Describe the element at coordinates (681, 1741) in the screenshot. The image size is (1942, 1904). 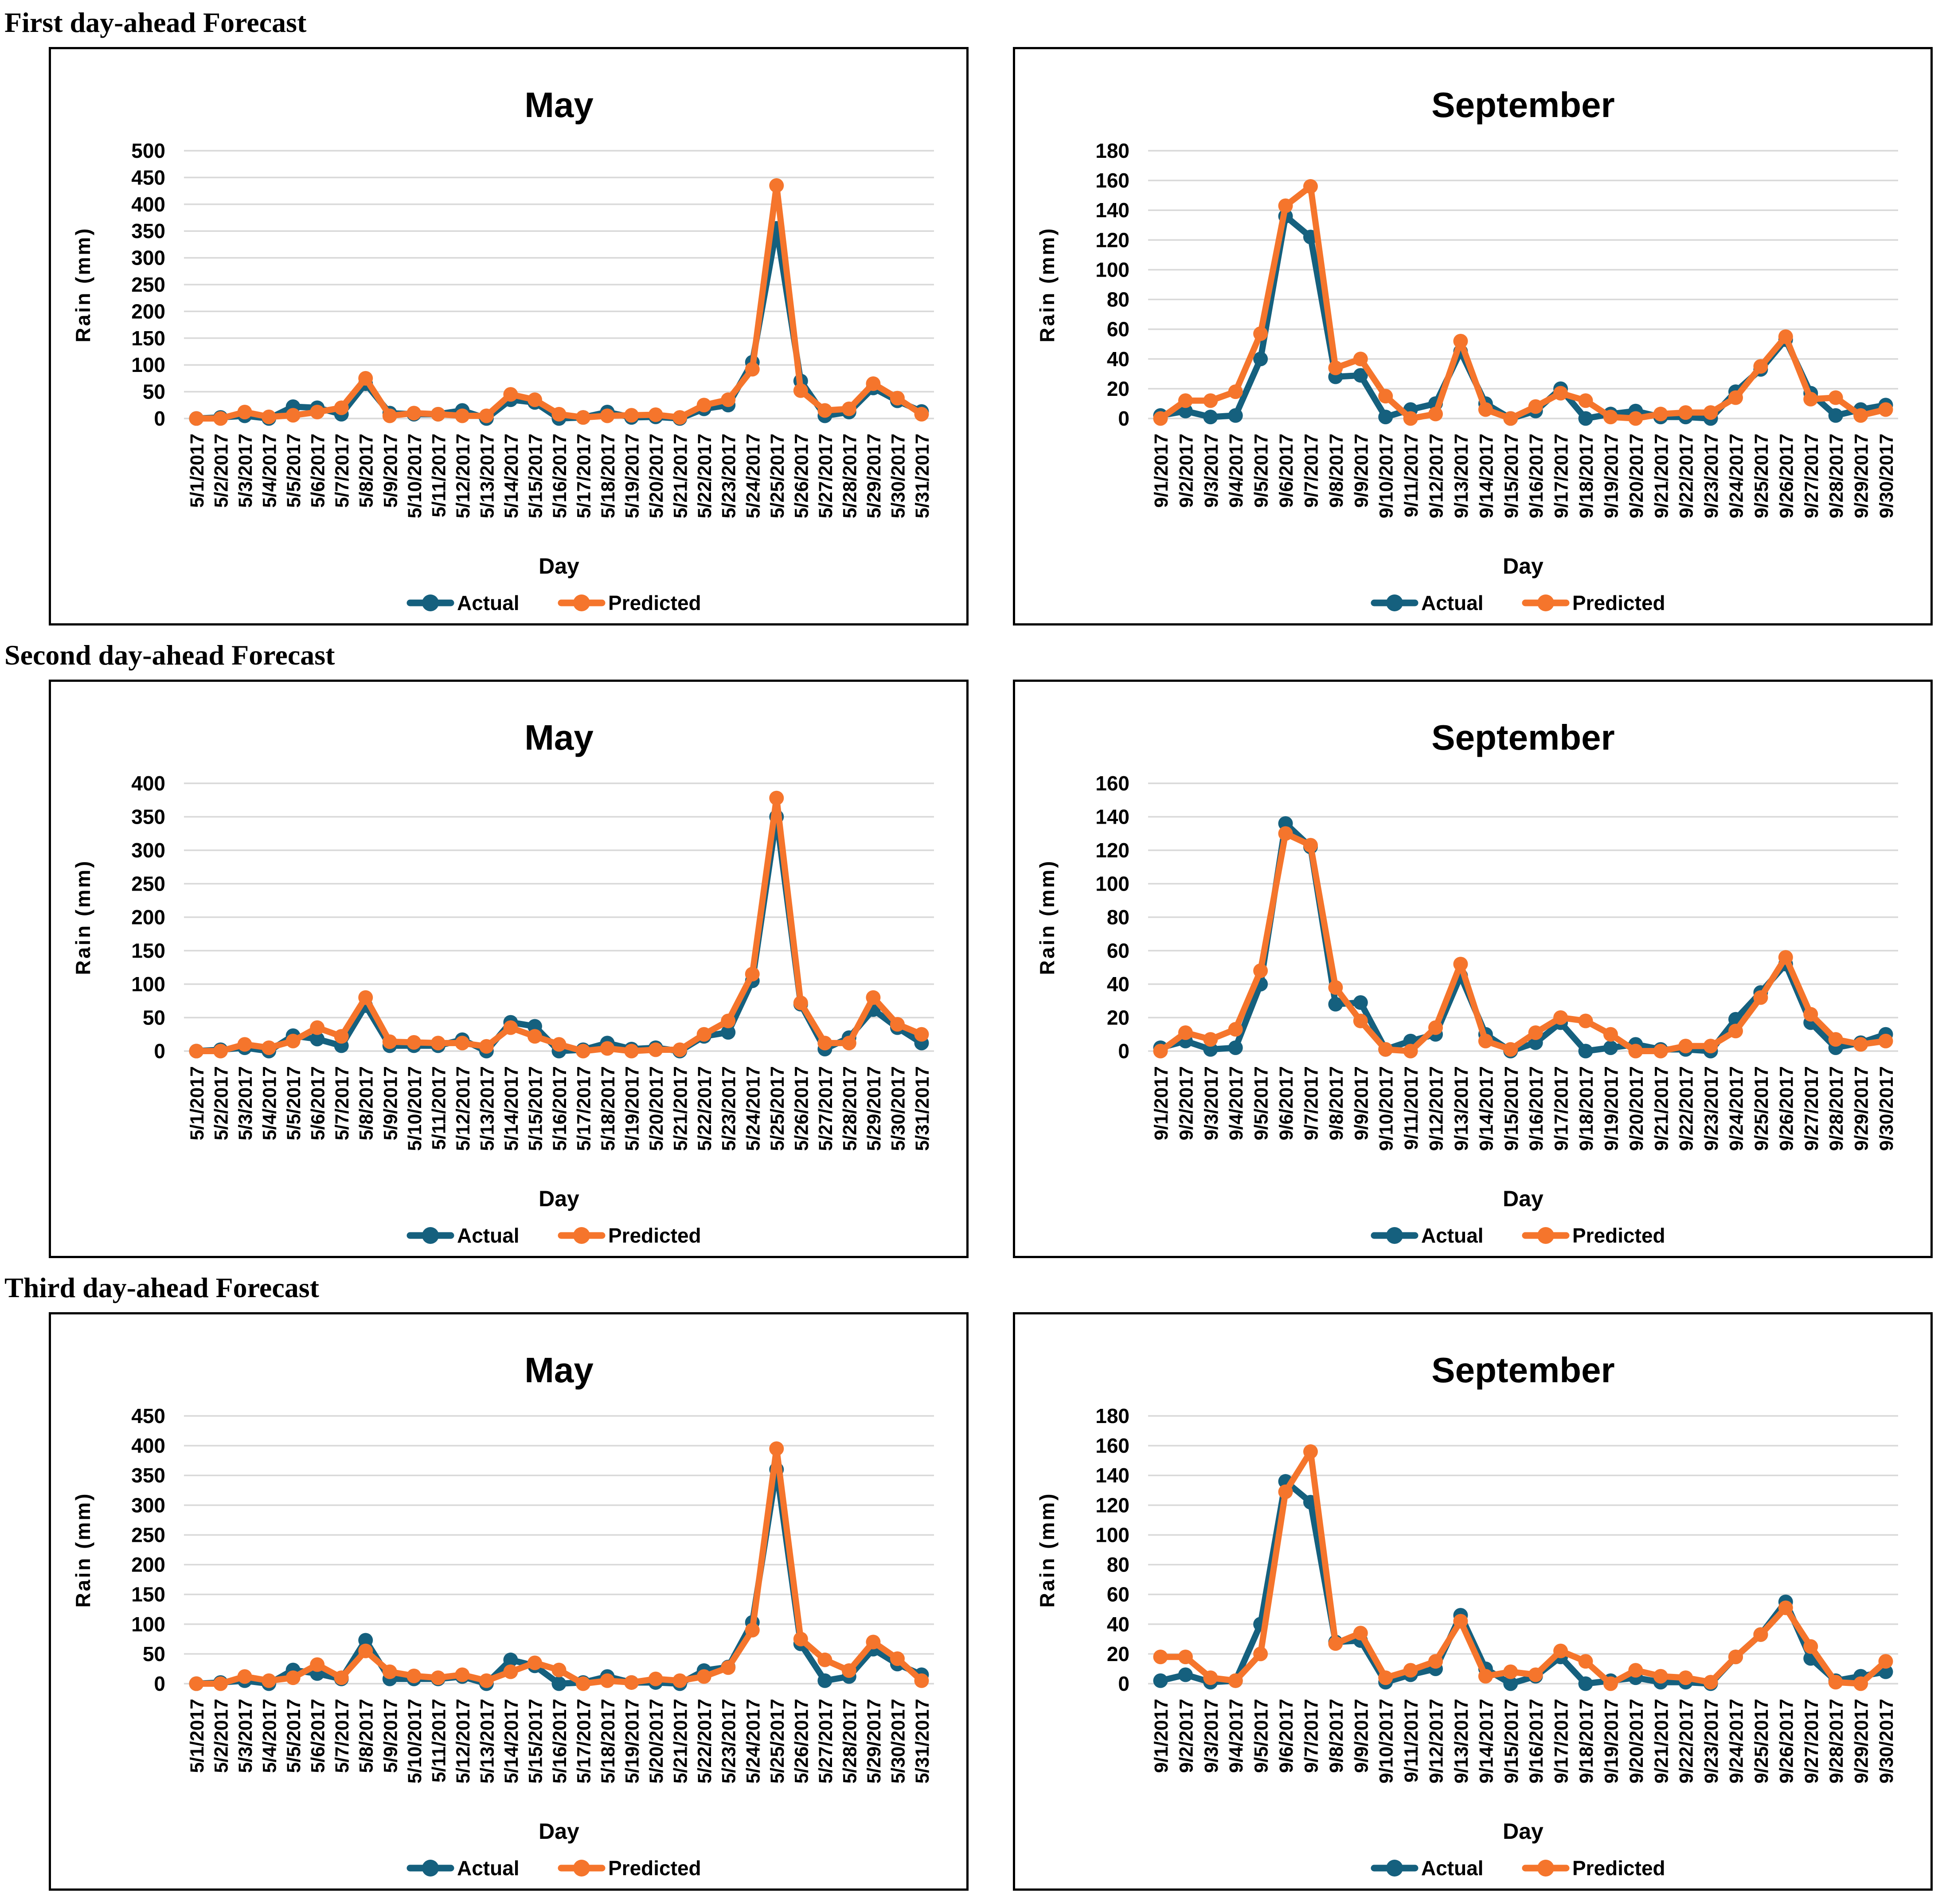
I see `x-tick-label: 5/21/2017` at that location.